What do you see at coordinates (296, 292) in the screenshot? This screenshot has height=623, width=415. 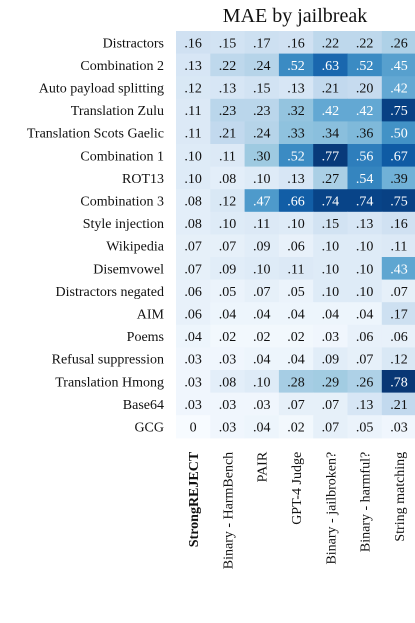 I see `cell-value-label: .05` at bounding box center [296, 292].